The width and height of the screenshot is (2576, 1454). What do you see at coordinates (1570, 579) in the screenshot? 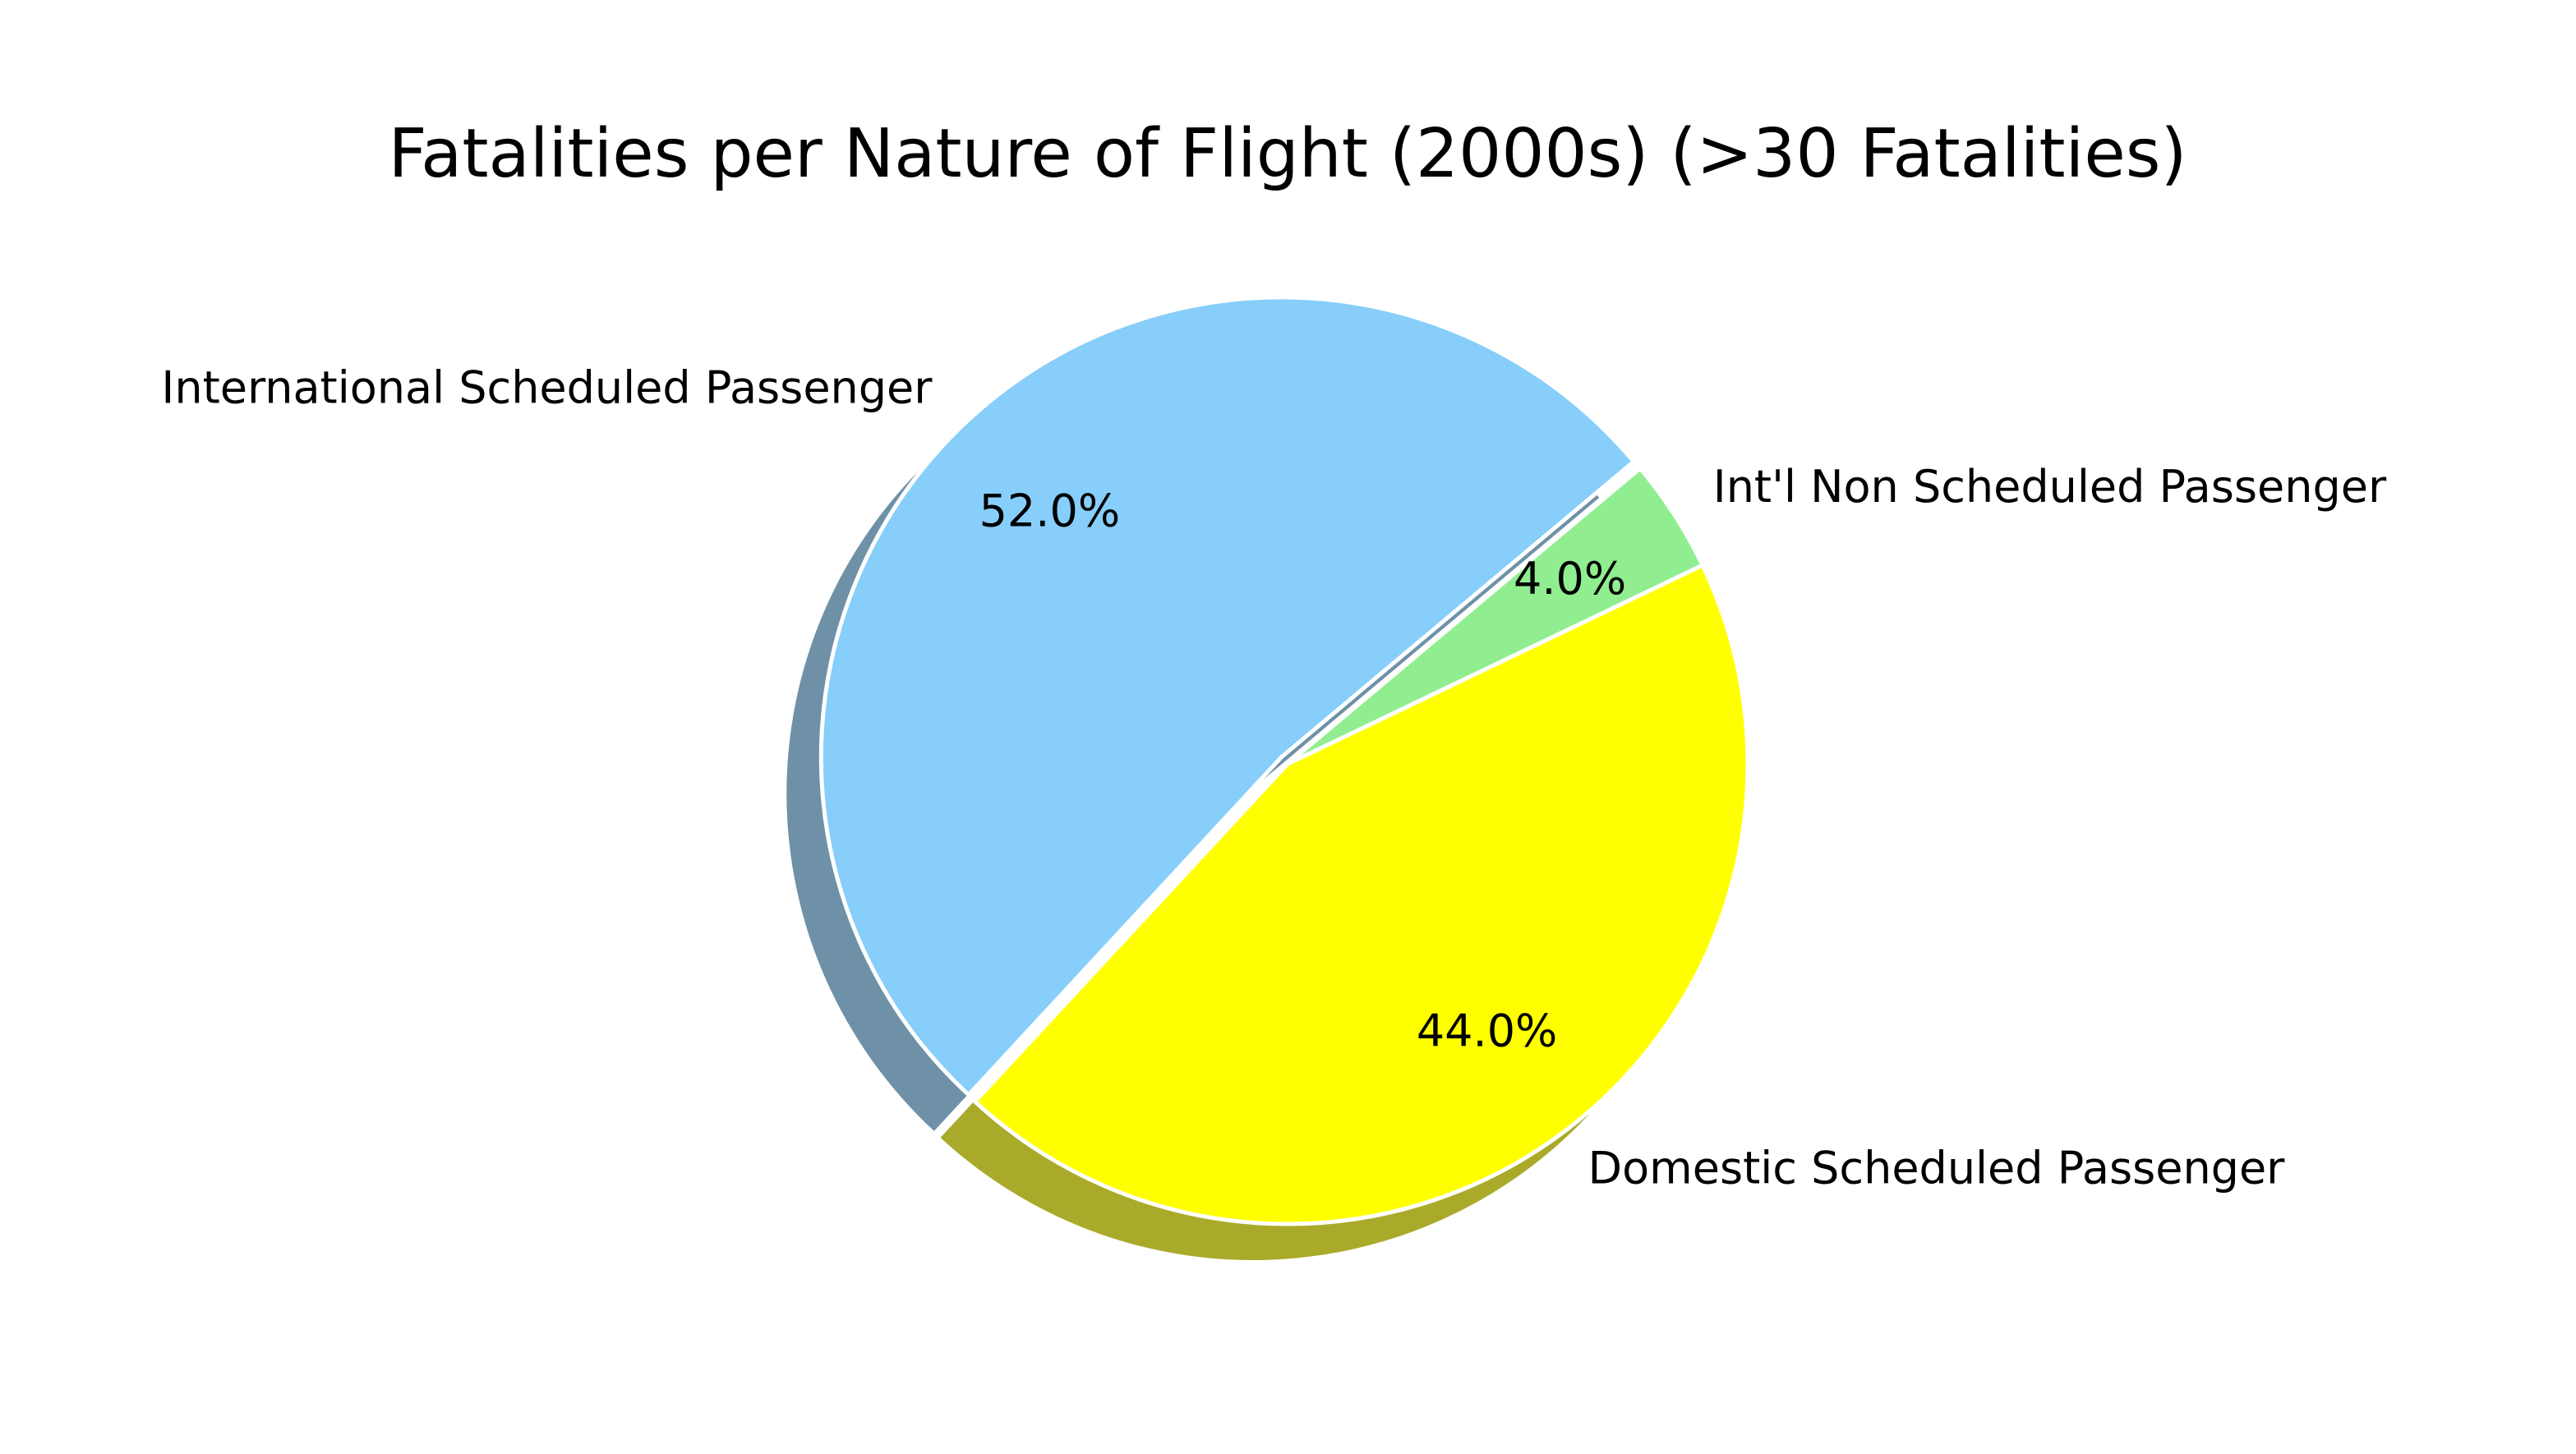
I see `slice-percent-2: 4.0%` at bounding box center [1570, 579].